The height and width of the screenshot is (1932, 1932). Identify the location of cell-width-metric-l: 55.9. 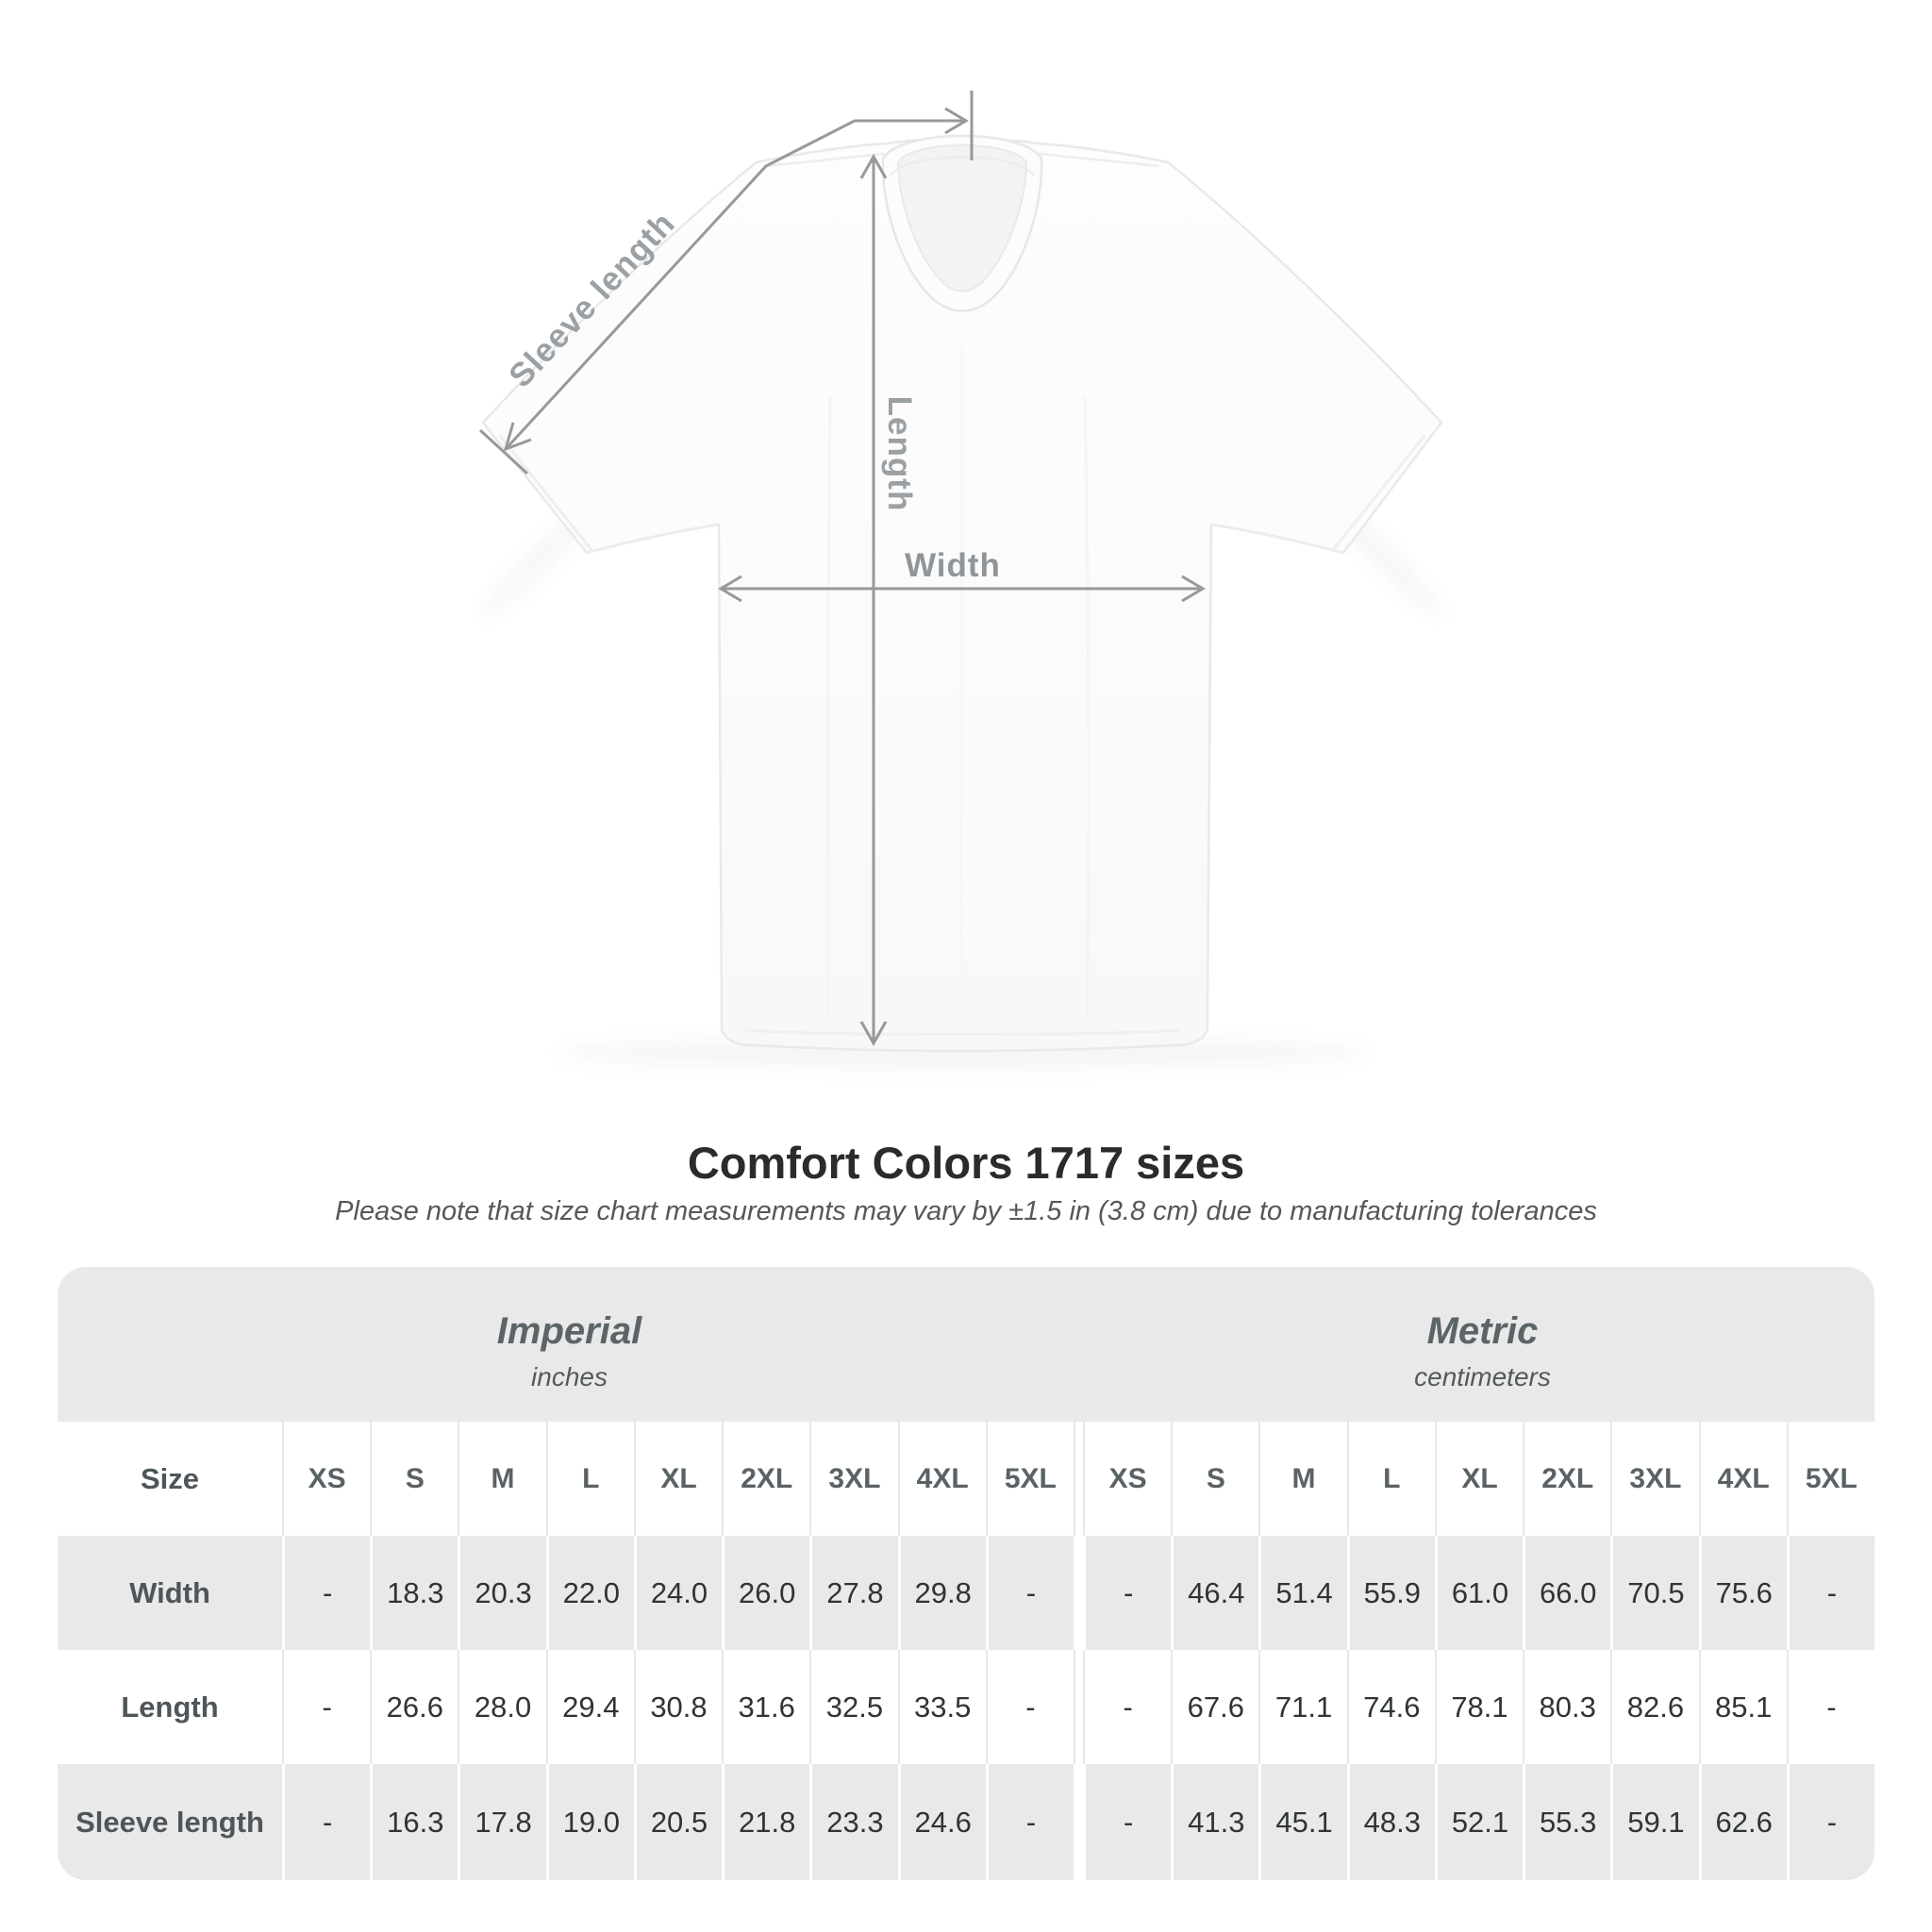
(1390, 1593).